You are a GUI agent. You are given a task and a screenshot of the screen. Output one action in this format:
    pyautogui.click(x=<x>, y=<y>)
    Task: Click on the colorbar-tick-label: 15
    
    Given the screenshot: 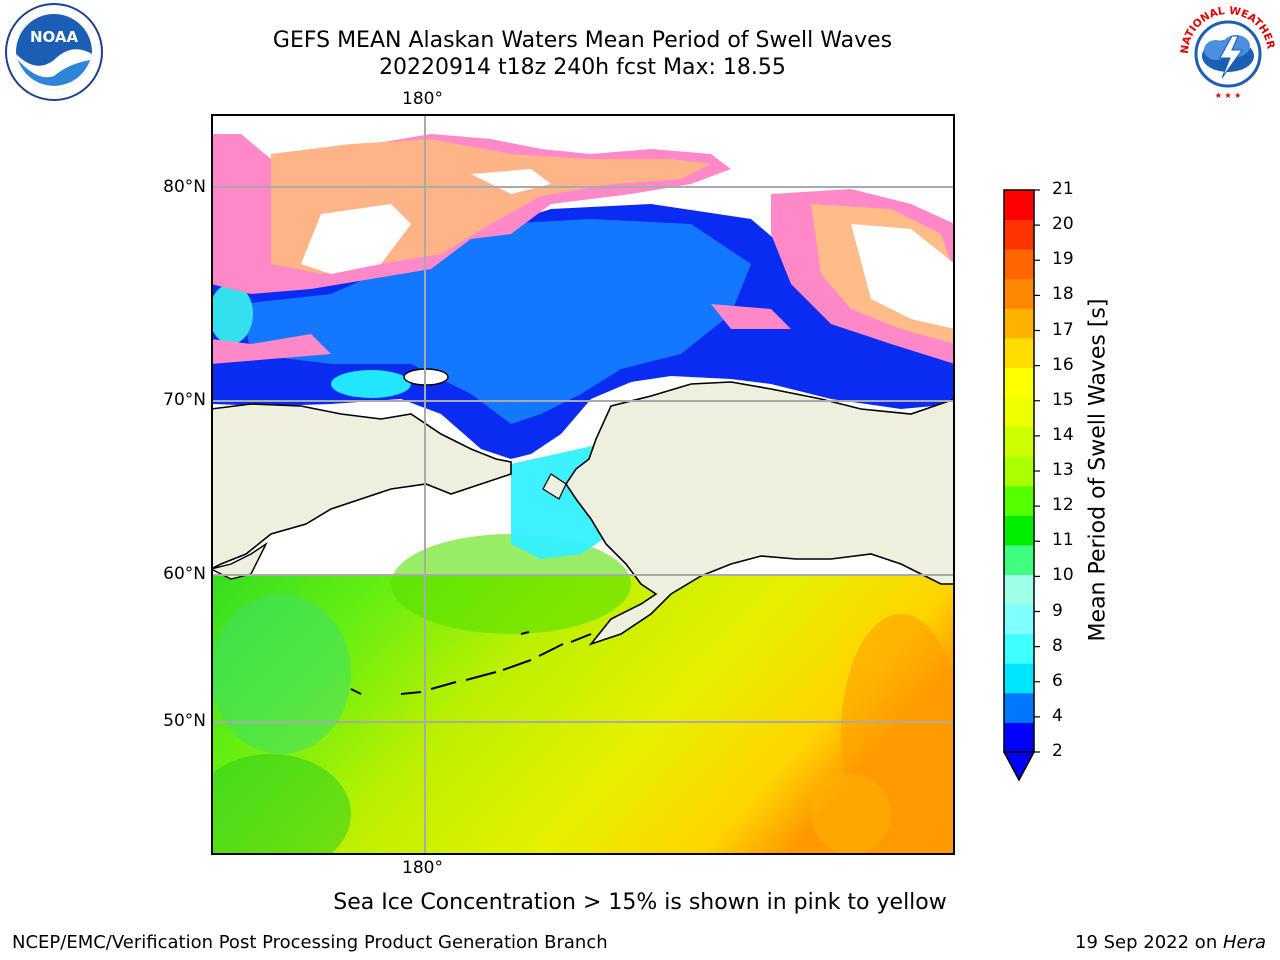 What is the action you would take?
    pyautogui.click(x=1063, y=399)
    